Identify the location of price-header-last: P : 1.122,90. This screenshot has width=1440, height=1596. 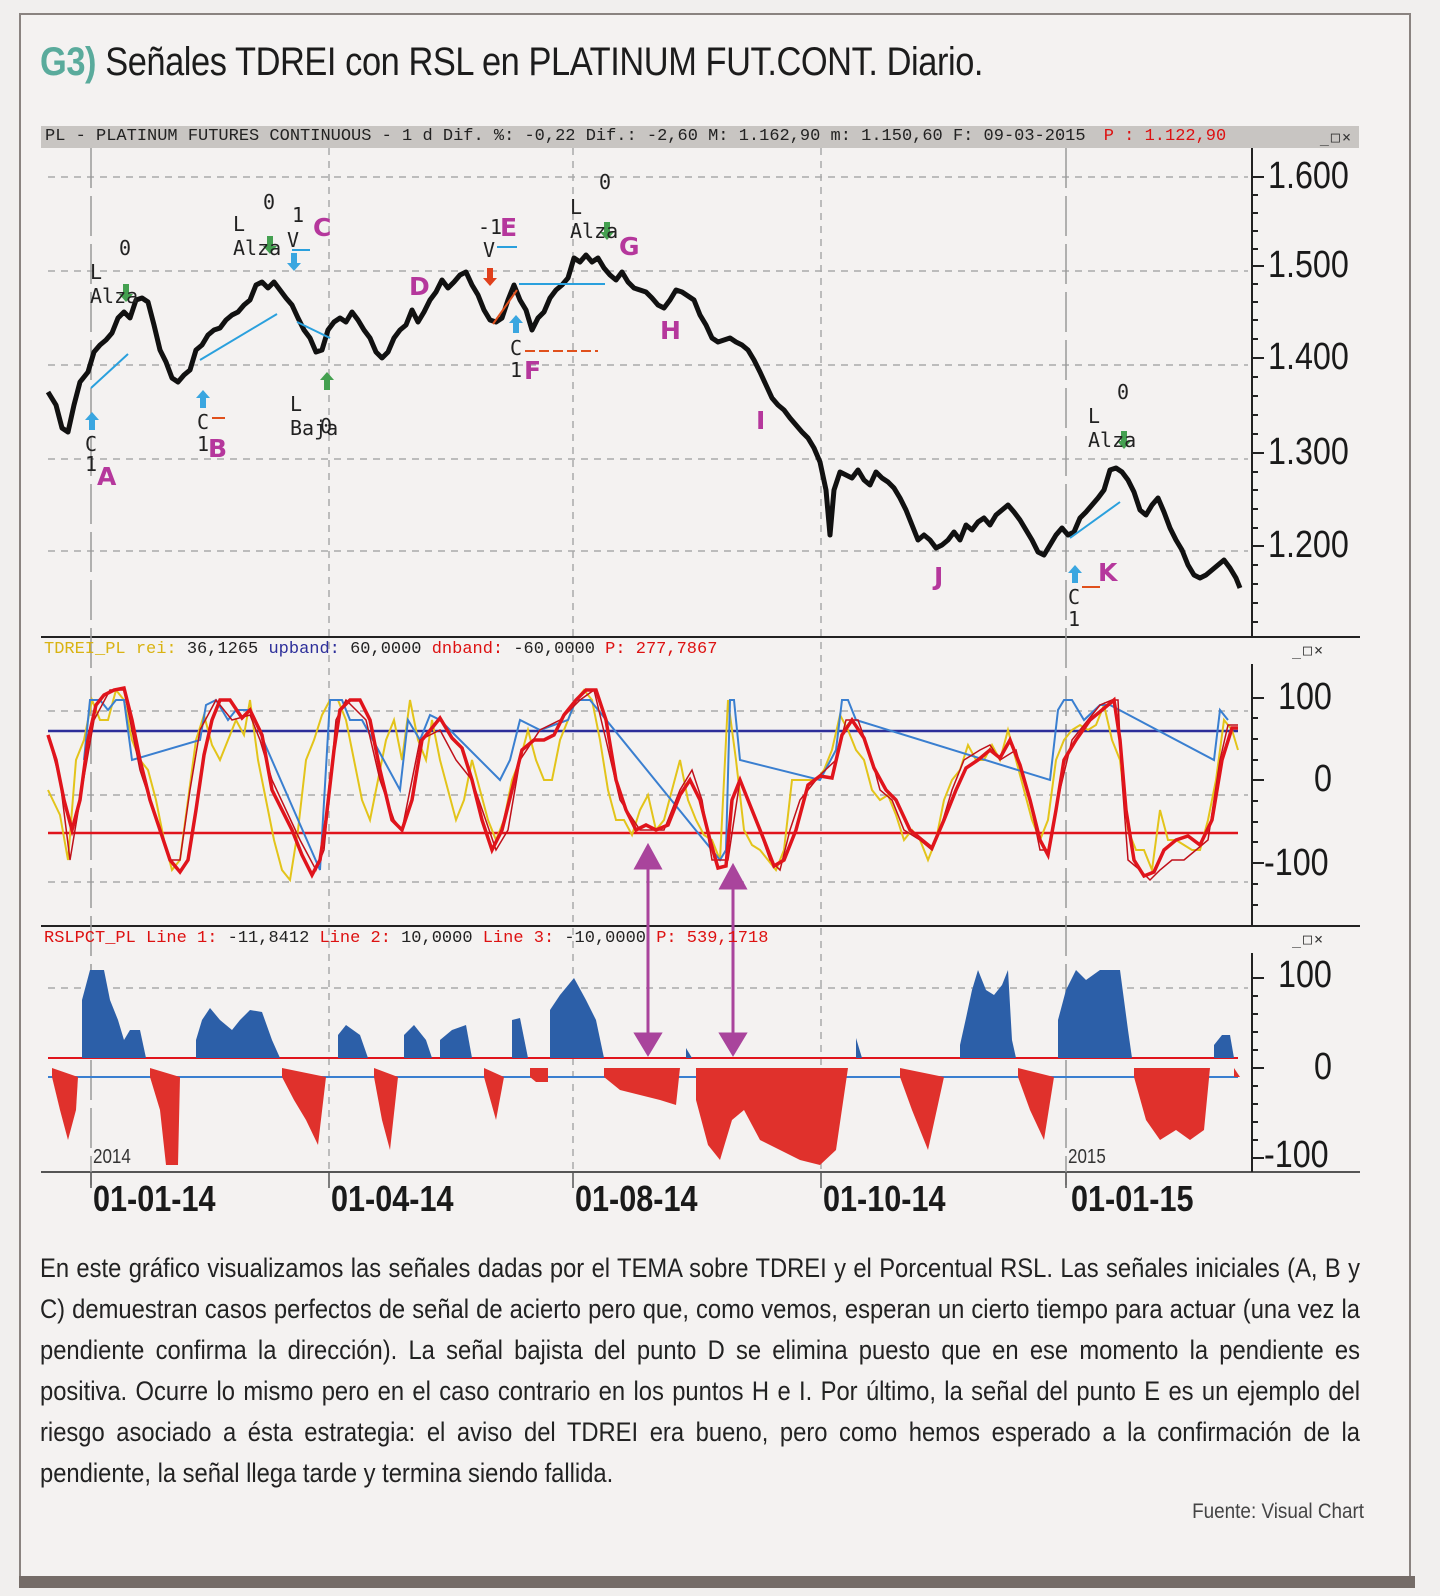
(1165, 136).